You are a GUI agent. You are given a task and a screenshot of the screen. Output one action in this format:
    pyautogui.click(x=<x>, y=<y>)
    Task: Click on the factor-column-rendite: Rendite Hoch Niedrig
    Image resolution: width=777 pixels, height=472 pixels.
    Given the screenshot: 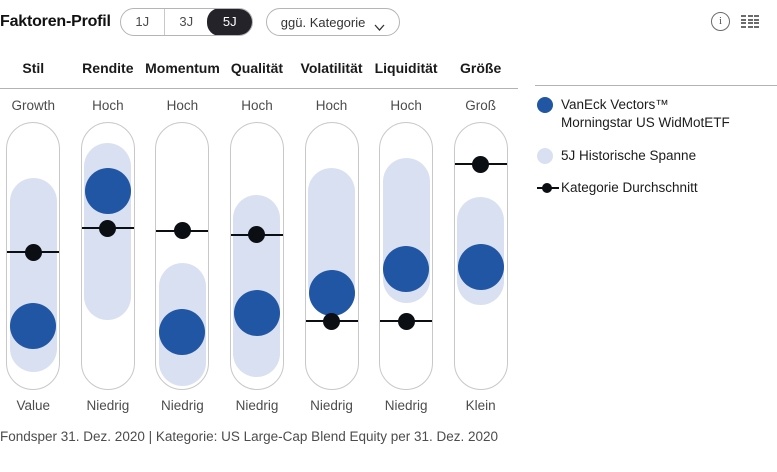 What is the action you would take?
    pyautogui.click(x=108, y=245)
    